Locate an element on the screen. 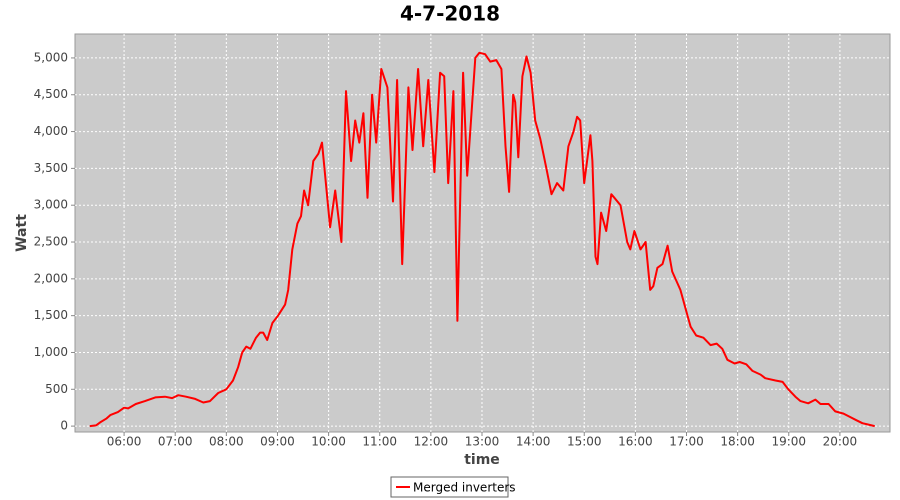 This screenshot has width=900, height=500. y-tick-label: 500 is located at coordinates (56, 389).